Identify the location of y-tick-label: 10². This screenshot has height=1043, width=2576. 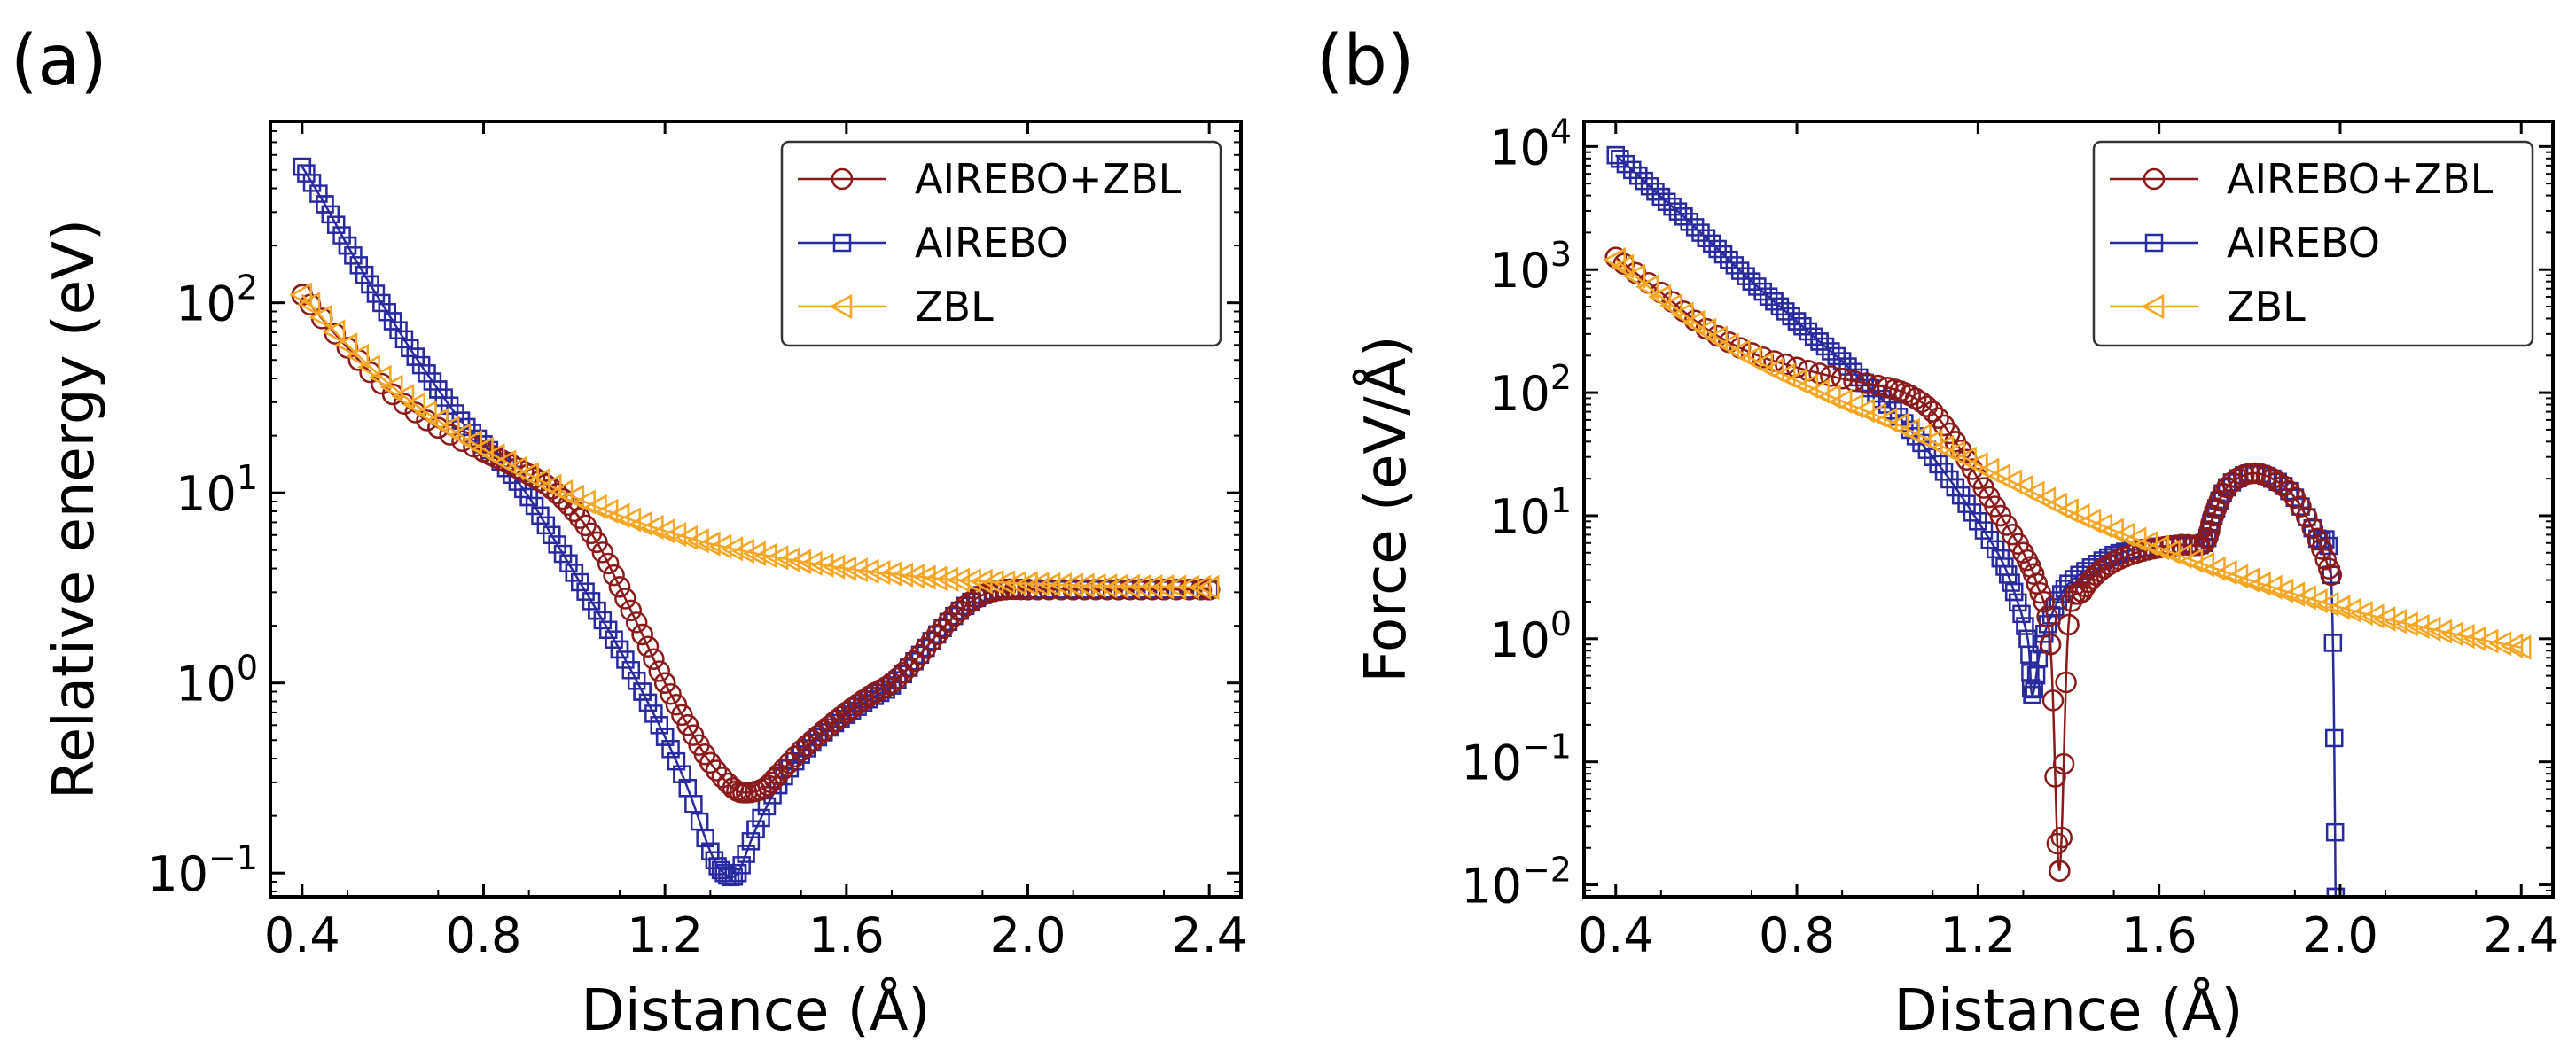
(1530, 390).